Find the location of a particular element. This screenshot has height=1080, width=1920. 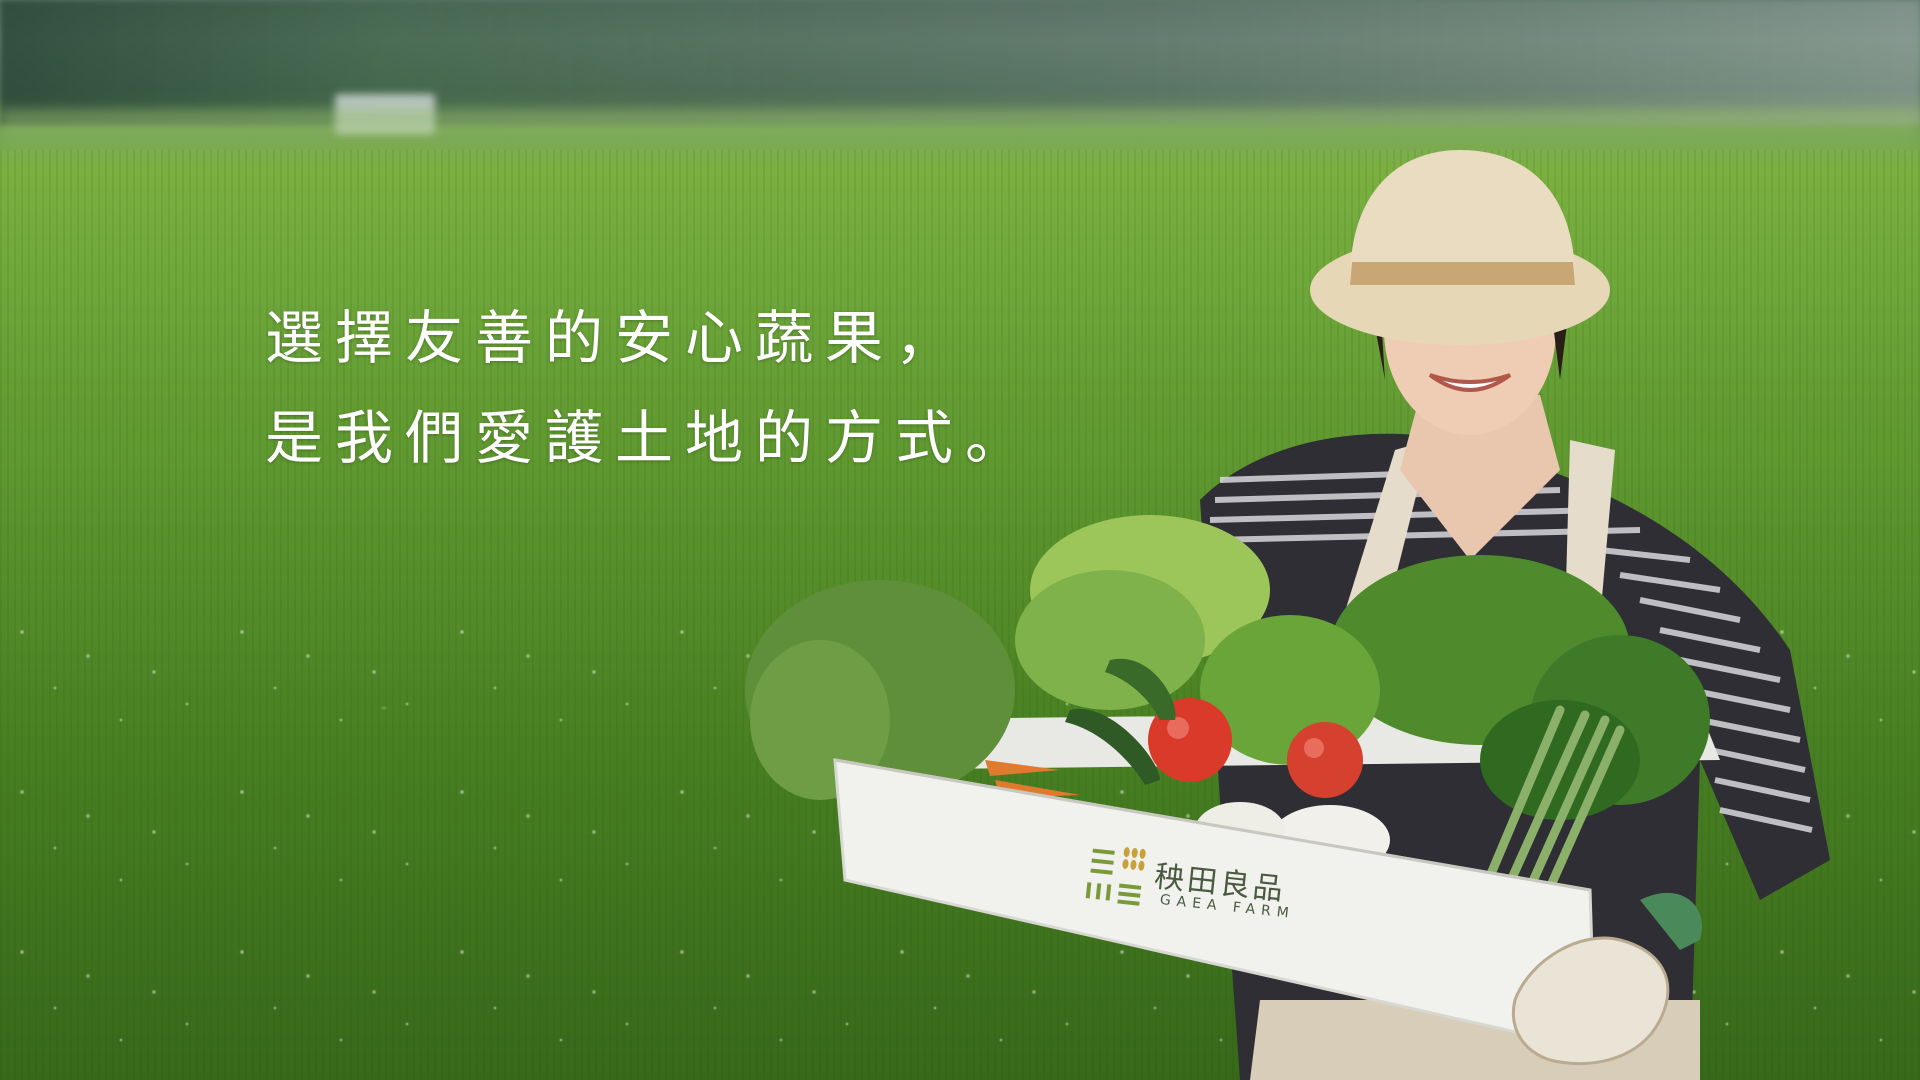

rice-field-logo-icon is located at coordinates (1115, 876).